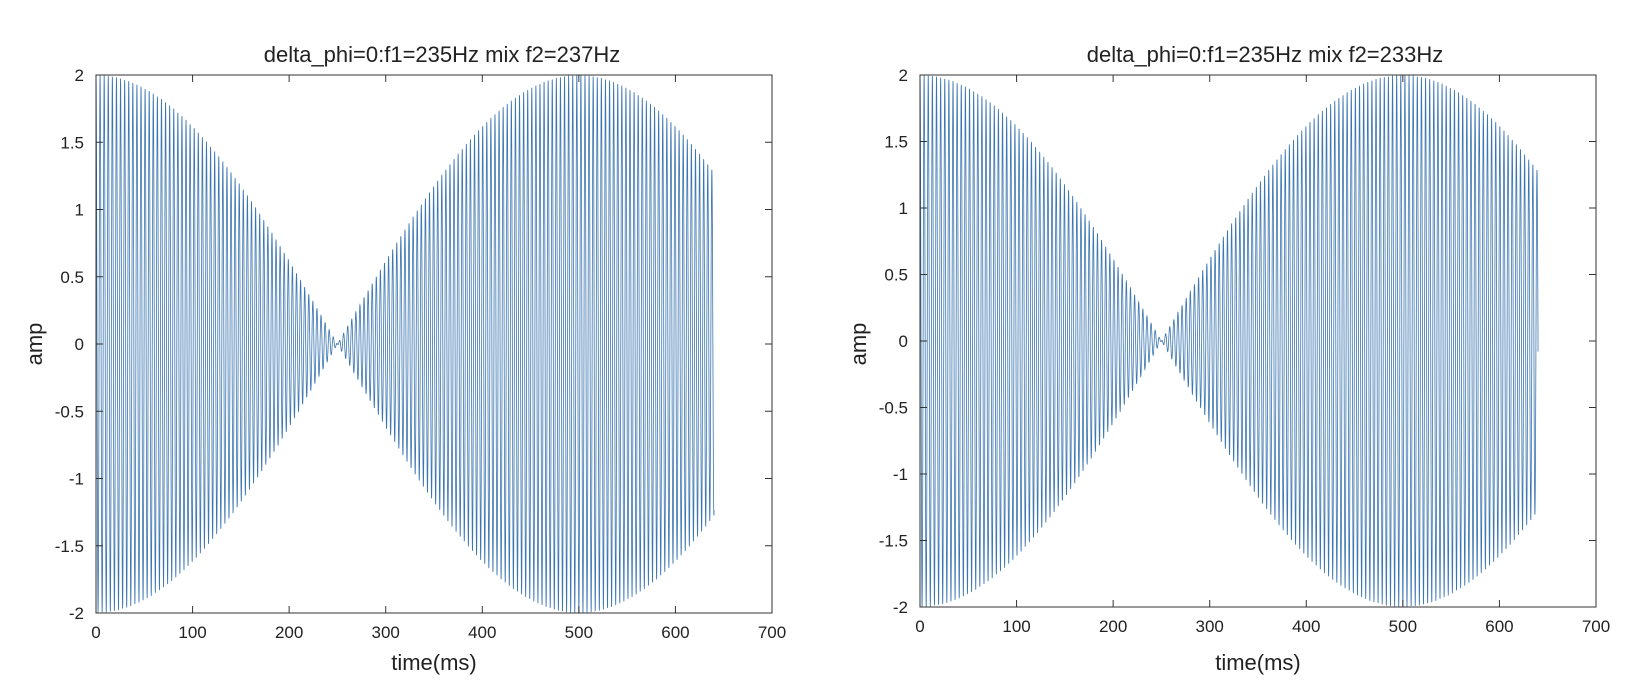  Describe the element at coordinates (442, 54) in the screenshot. I see `chart-title: delta_phi=0:f1=235Hz mix f2=237Hz` at that location.